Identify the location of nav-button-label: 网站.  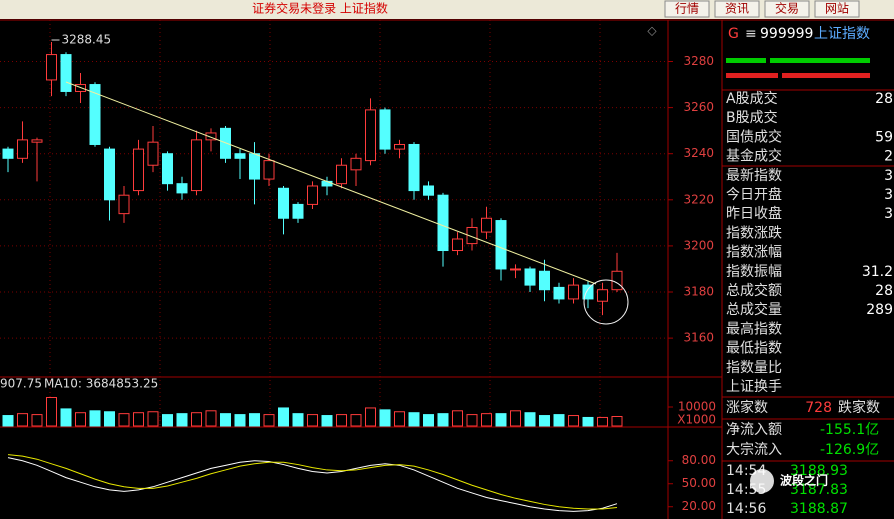
(837, 9).